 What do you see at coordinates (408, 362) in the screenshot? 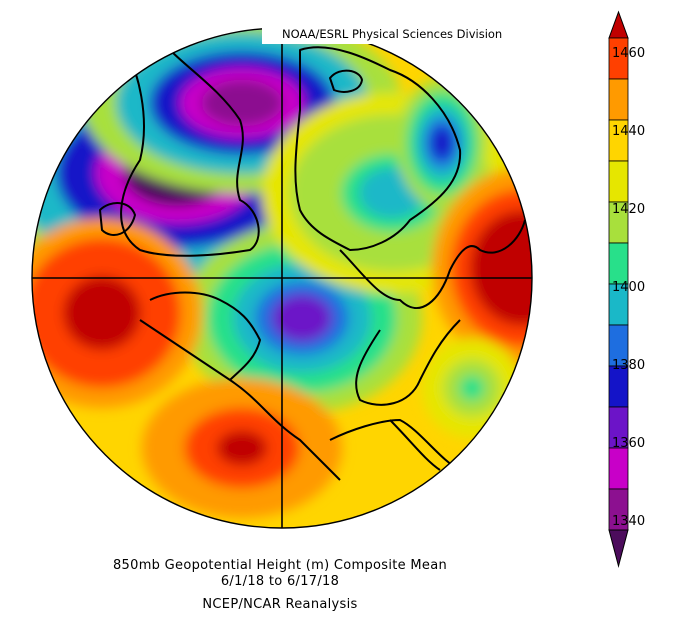
I see `hudson-coast` at bounding box center [408, 362].